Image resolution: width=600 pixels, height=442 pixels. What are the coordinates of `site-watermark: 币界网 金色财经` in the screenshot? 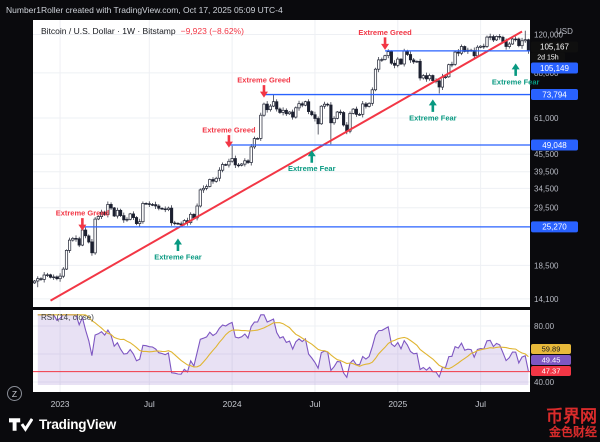 It's located at (571, 423).